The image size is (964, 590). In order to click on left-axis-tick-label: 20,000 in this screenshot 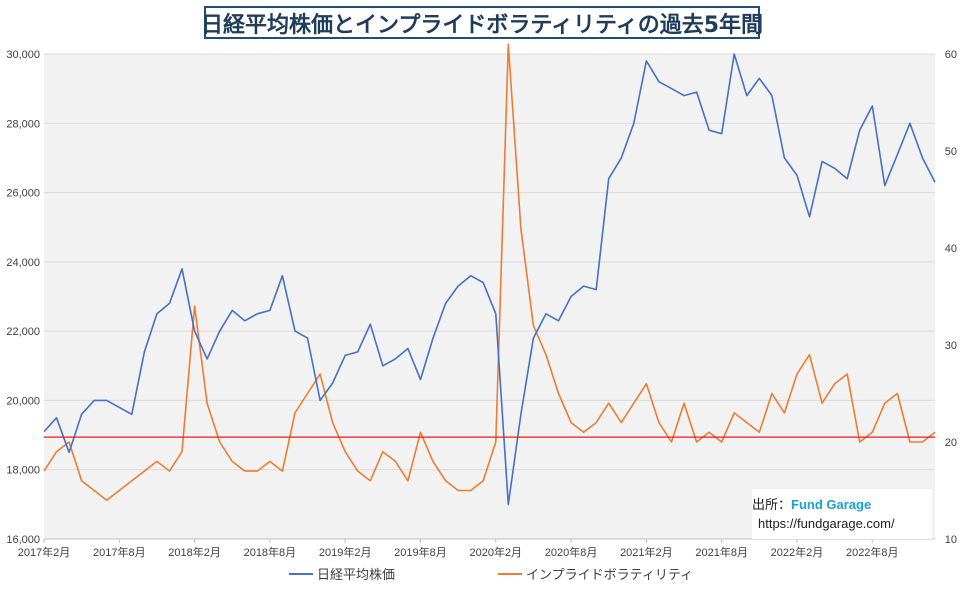, I will do `click(23, 401)`.